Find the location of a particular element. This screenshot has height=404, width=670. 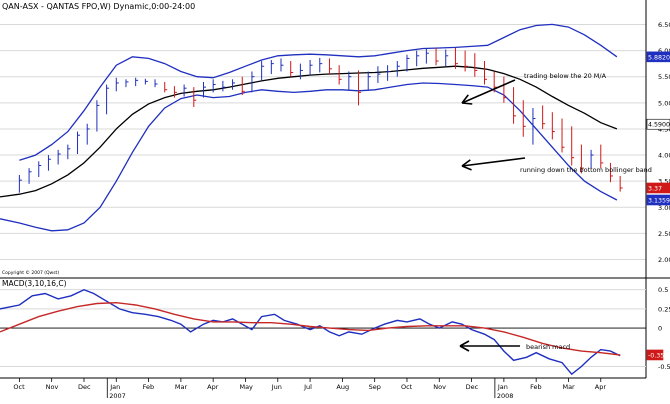

month-label: Jun is located at coordinates (276, 387).